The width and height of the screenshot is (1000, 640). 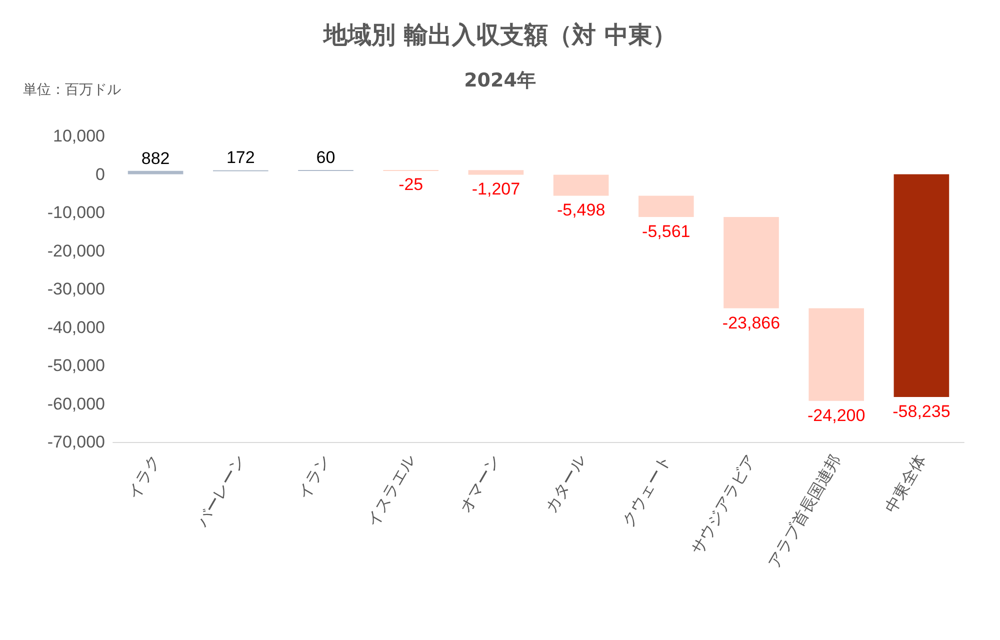 I want to click on text: 単位：百万ドル, so click(x=72, y=90).